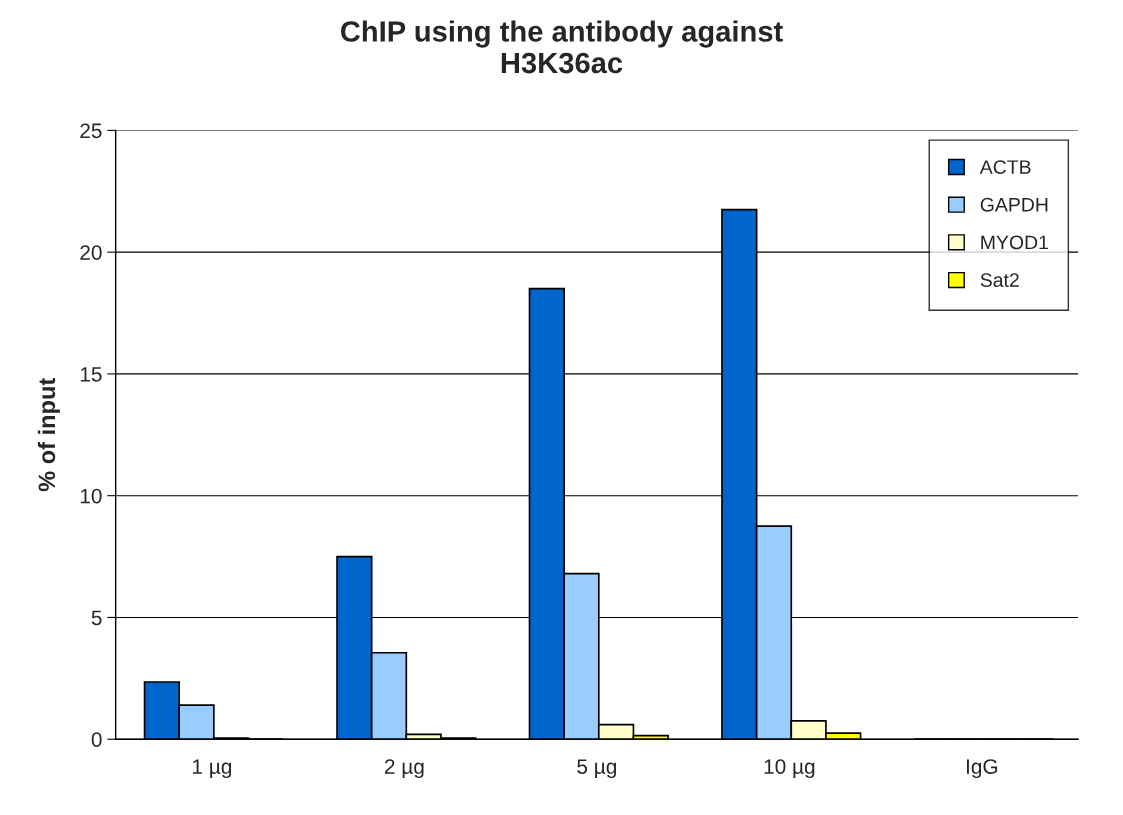 Image resolution: width=1123 pixels, height=815 pixels. Describe the element at coordinates (982, 769) in the screenshot. I see `x-tick-label: IgG` at that location.